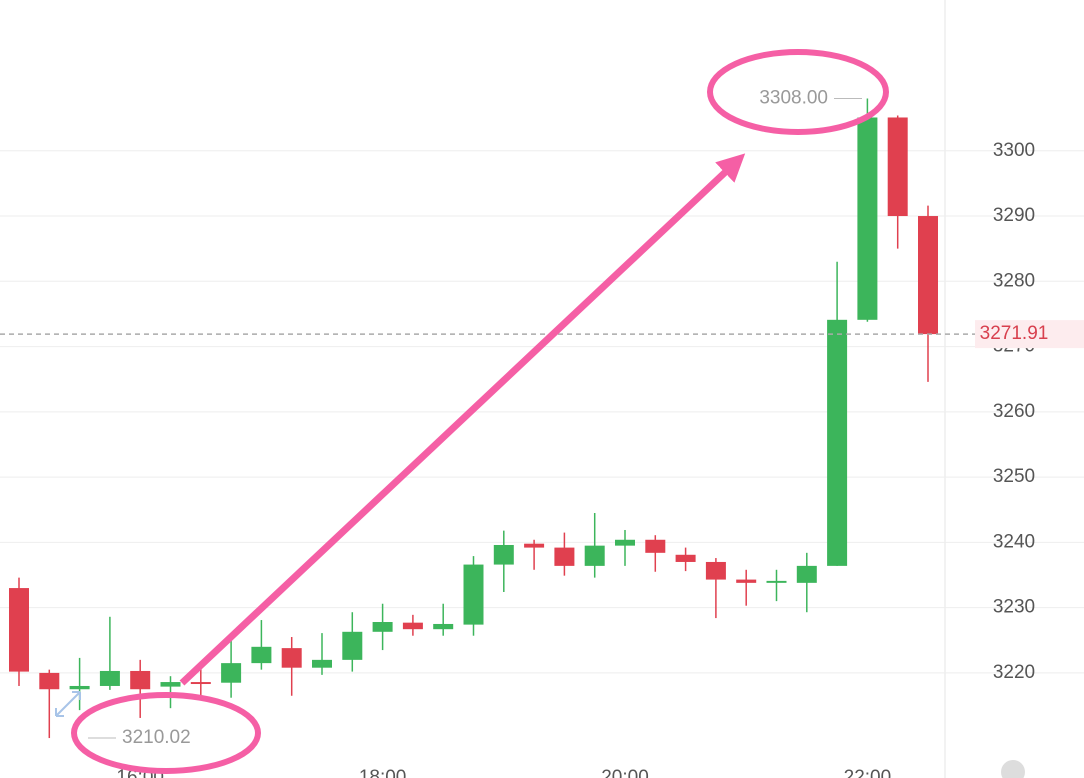 The height and width of the screenshot is (778, 1084). I want to click on y-tick-label: 3300, so click(1014, 150).